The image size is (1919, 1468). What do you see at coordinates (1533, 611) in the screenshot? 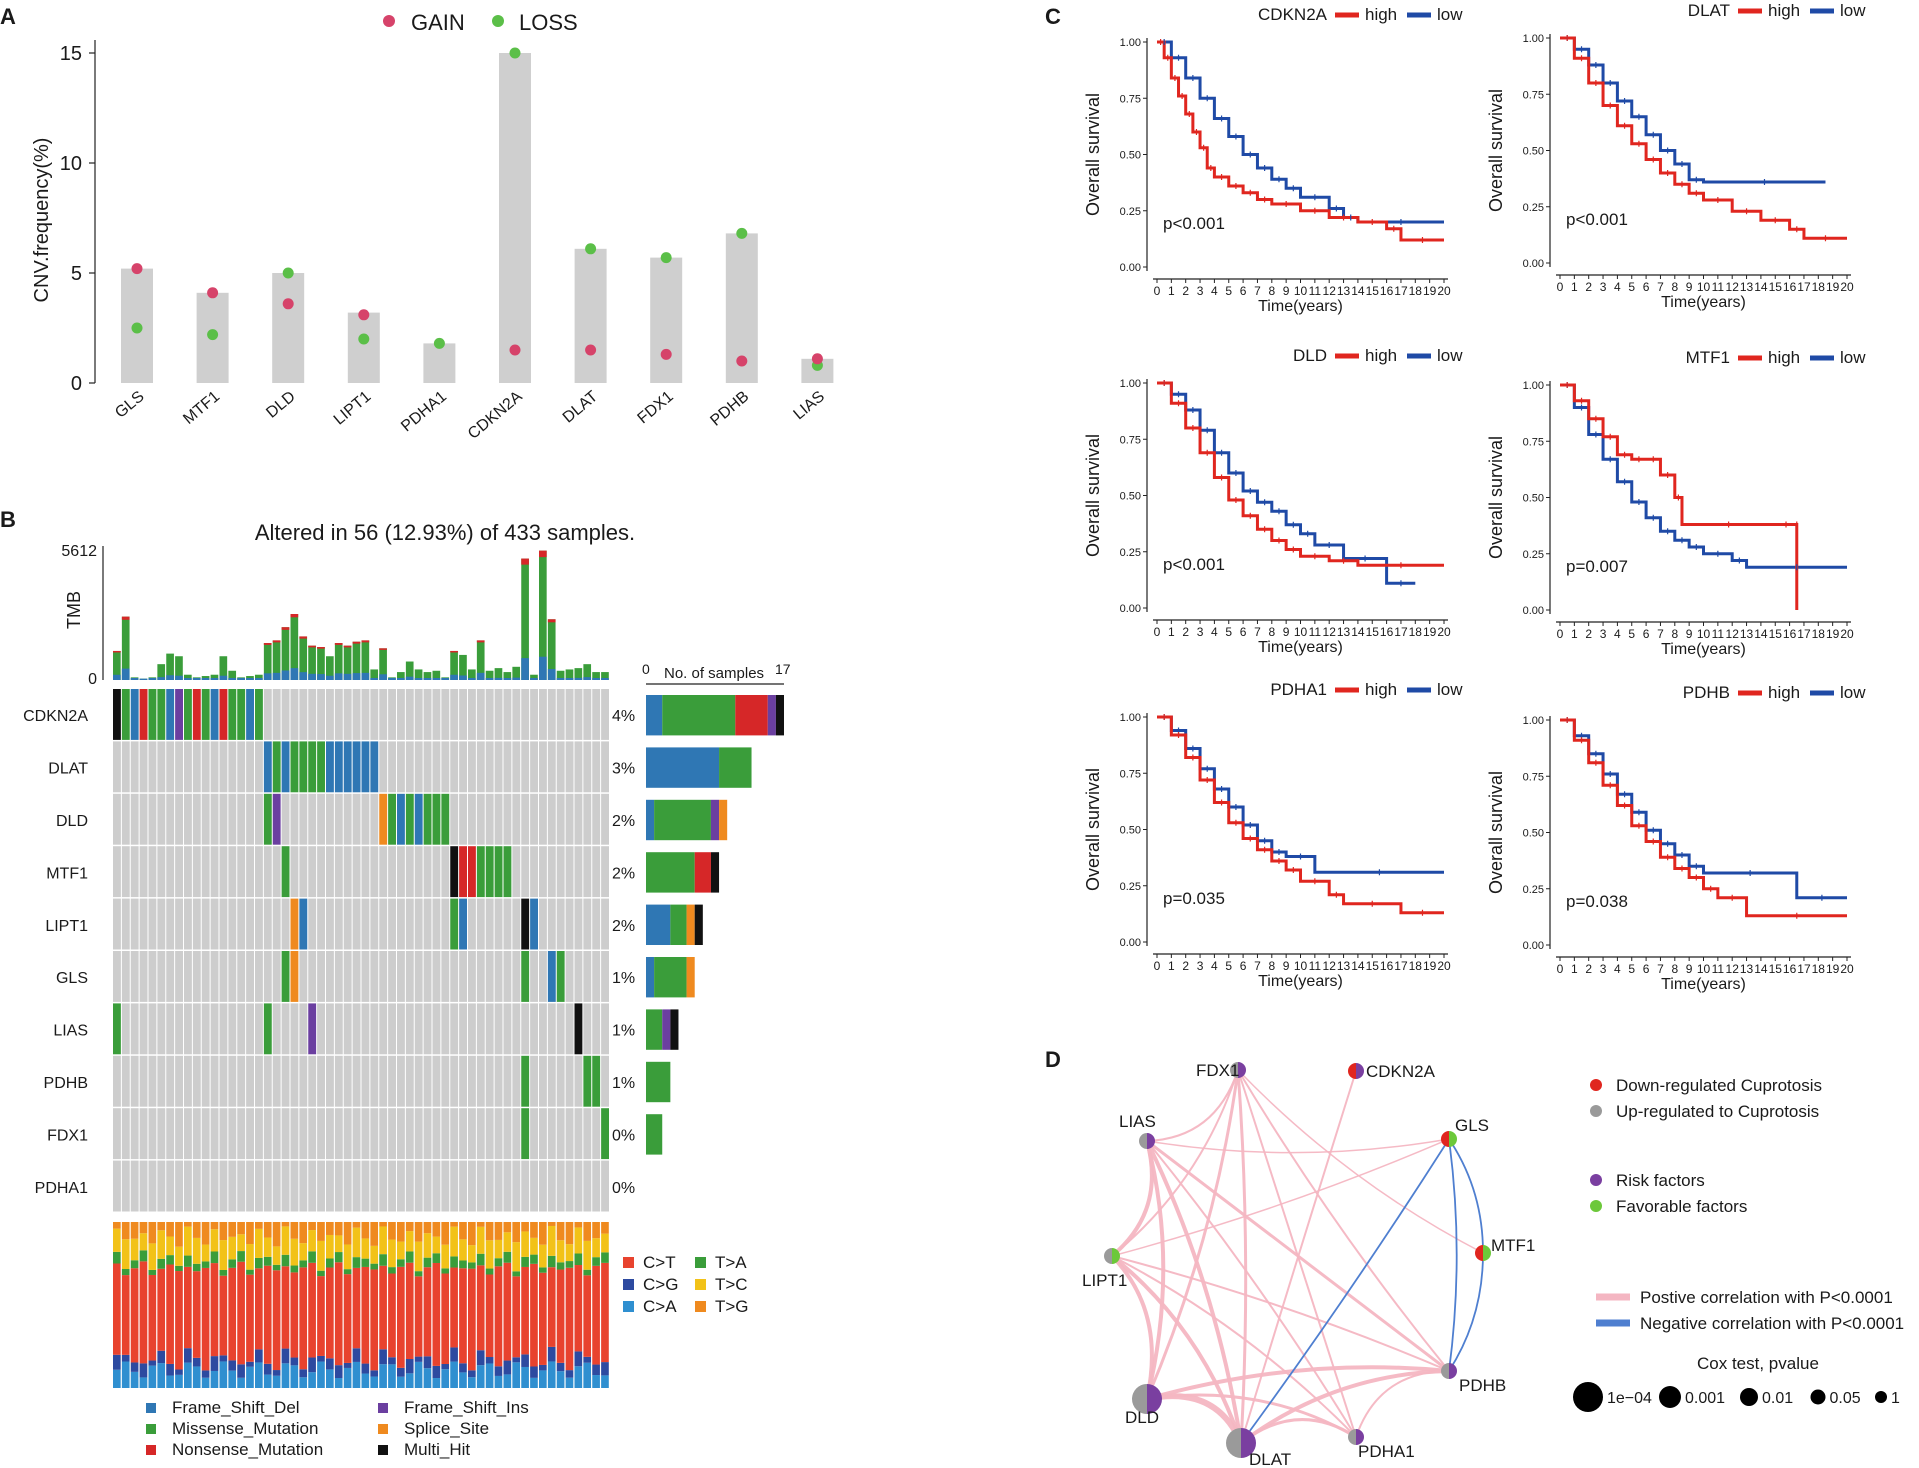
I see `km-ytick-label: 0.00` at bounding box center [1533, 611].